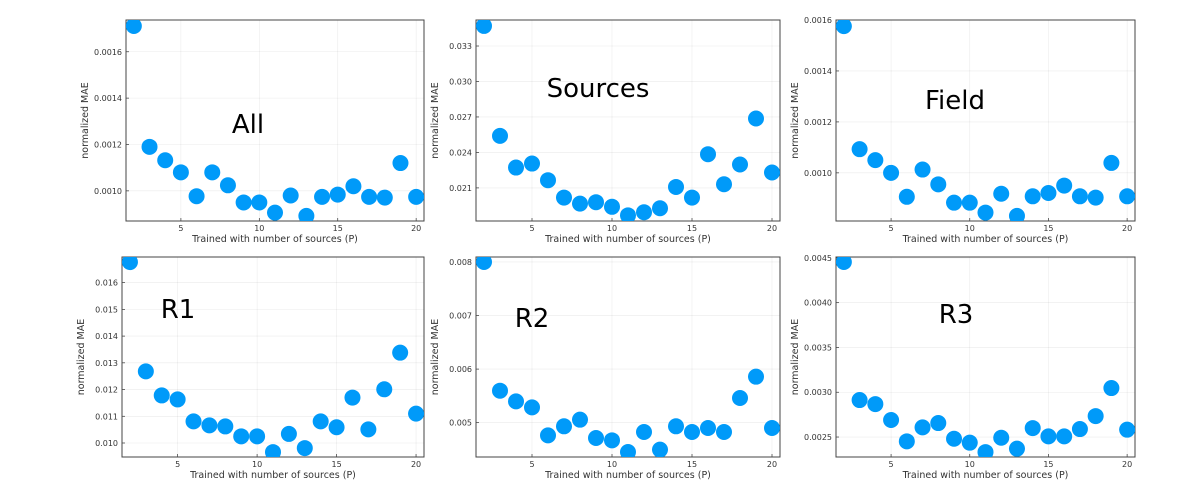 This screenshot has height=491, width=1200. What do you see at coordinates (178, 310) in the screenshot?
I see `subplot-annotation: R1` at bounding box center [178, 310].